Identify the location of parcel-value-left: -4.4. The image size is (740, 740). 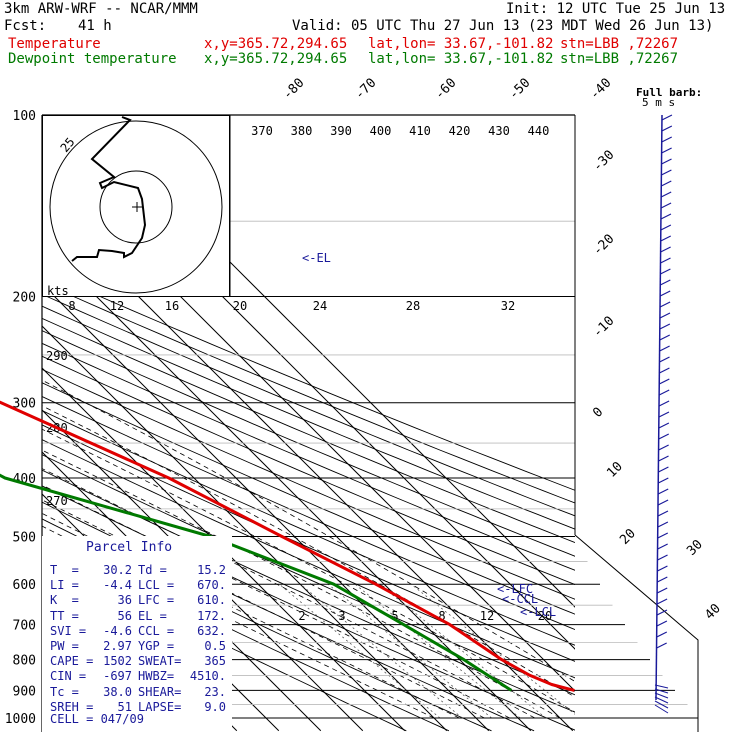
(117, 585).